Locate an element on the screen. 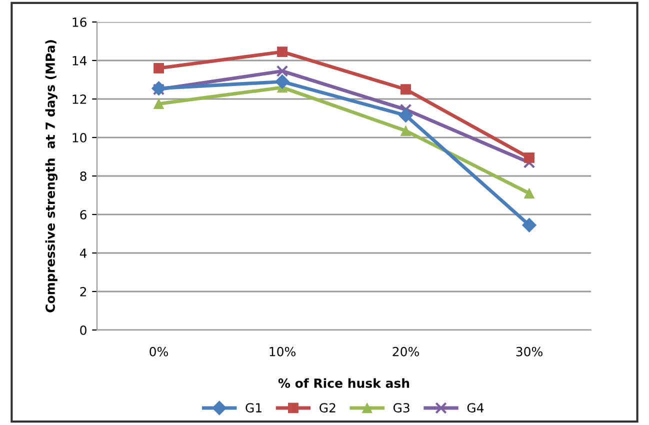 This screenshot has width=649, height=425. y-tick-label: 16 is located at coordinates (79, 22).